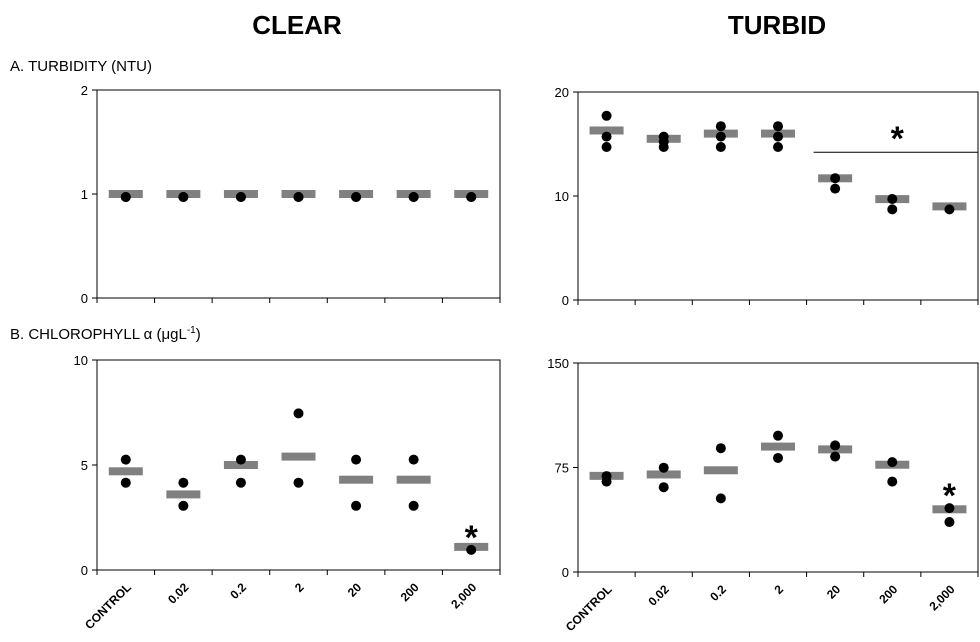 The image size is (980, 642). I want to click on y-tick-label: 2, so click(84, 90).